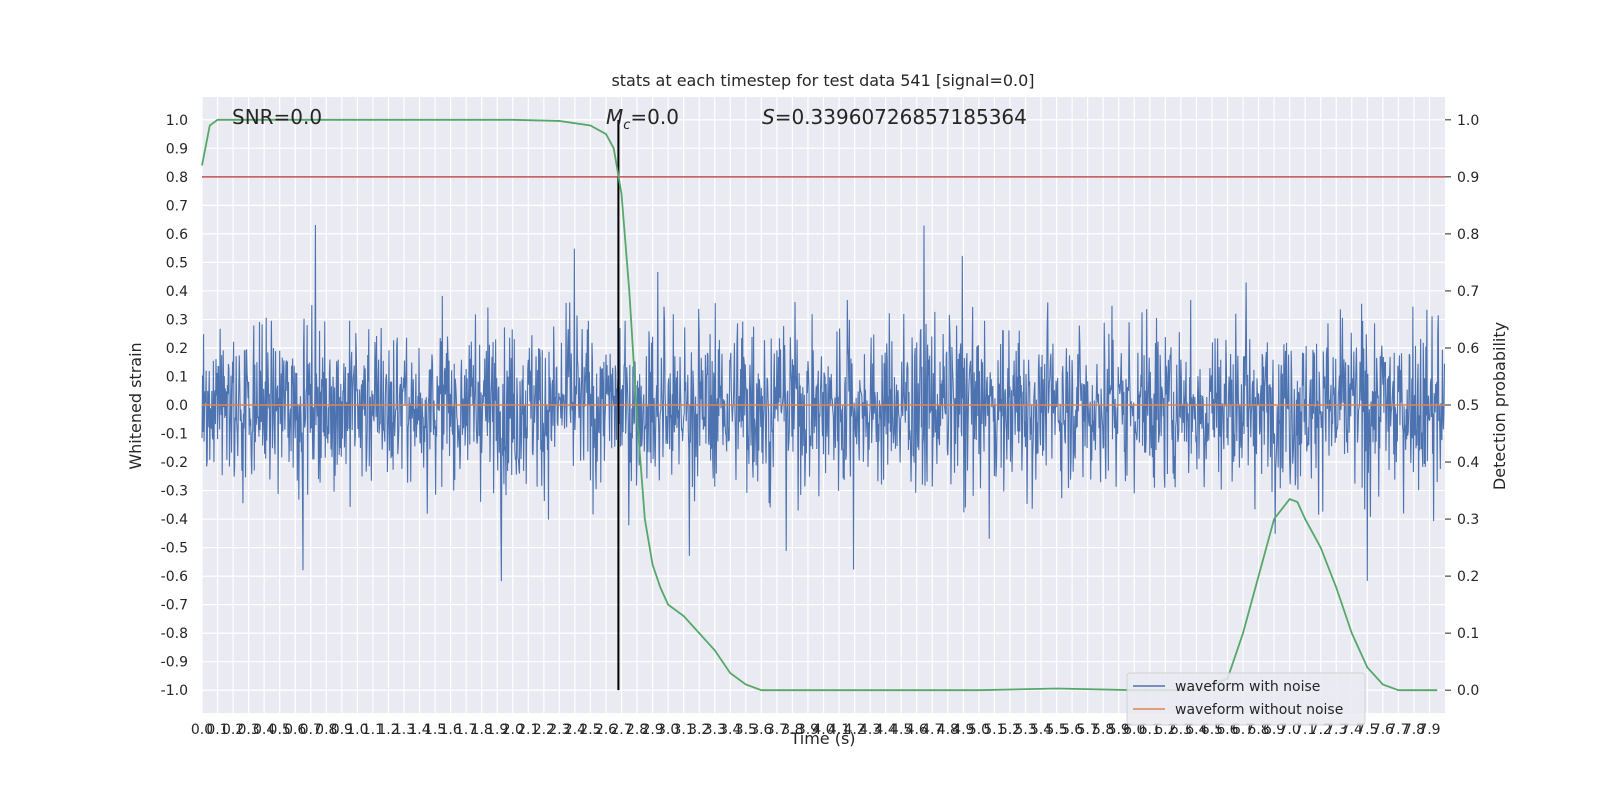 This screenshot has width=1600, height=800. Describe the element at coordinates (202, 730) in the screenshot. I see `x-tick-label: 0.0` at that location.